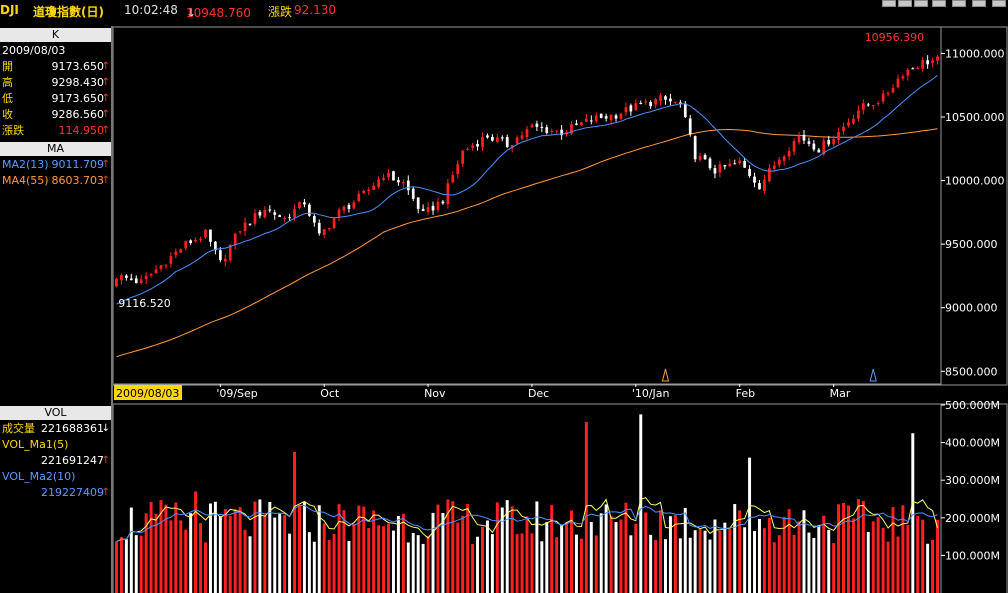 The width and height of the screenshot is (1008, 593). Describe the element at coordinates (972, 443) in the screenshot. I see `volume-tick-label: 400.000M` at that location.